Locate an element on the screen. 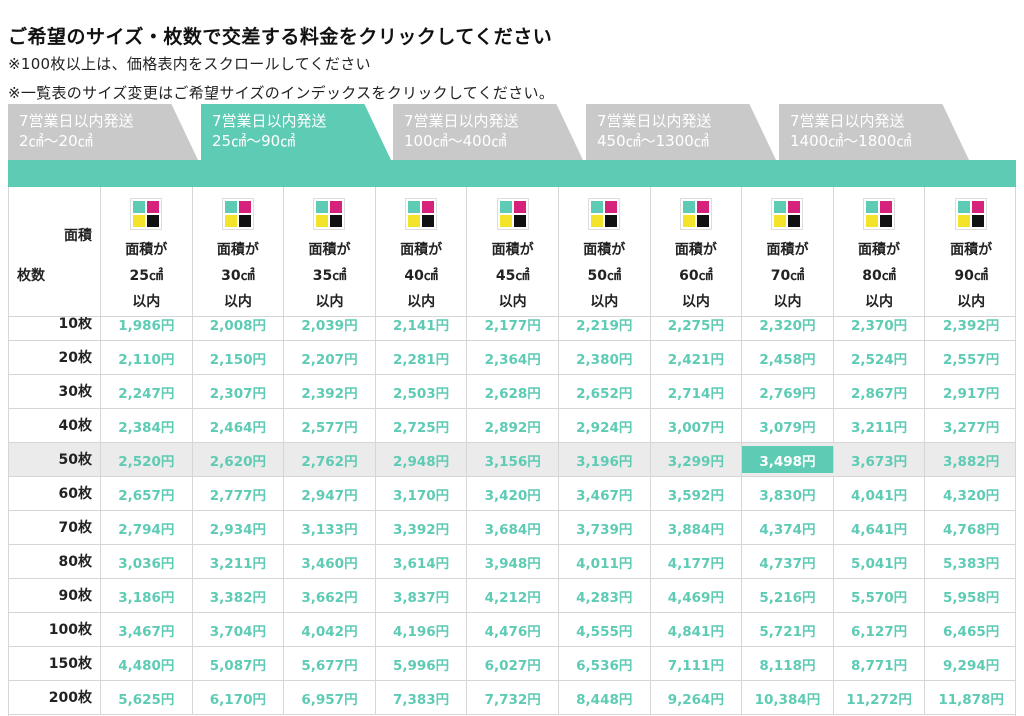 The width and height of the screenshot is (1024, 716). price-cell: 3,739円 is located at coordinates (605, 527).